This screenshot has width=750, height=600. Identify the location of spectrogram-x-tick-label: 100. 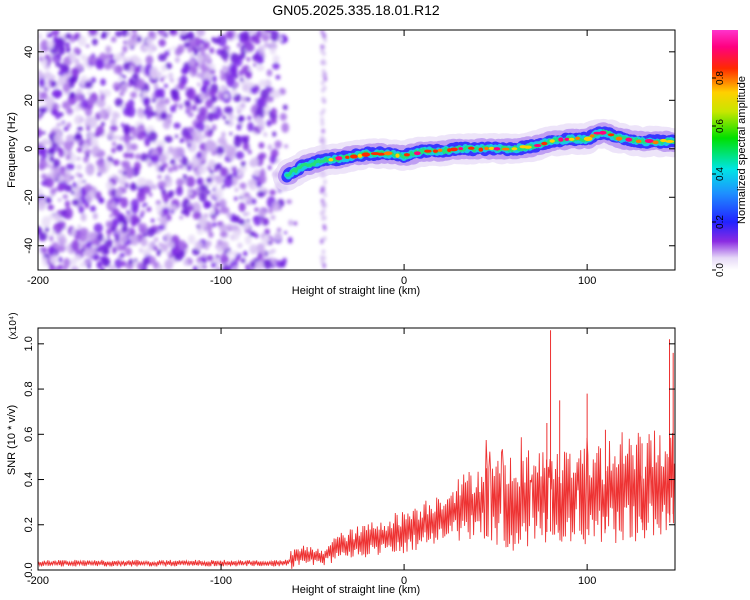
(587, 281).